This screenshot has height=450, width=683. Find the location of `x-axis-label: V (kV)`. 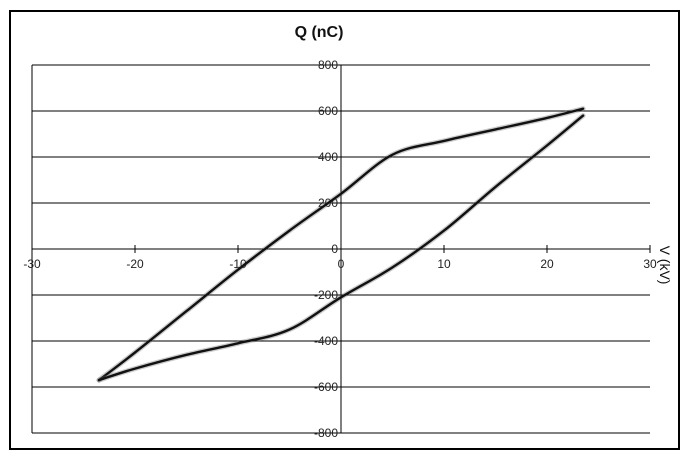

x-axis-label: V (kV) is located at coordinates (665, 265).